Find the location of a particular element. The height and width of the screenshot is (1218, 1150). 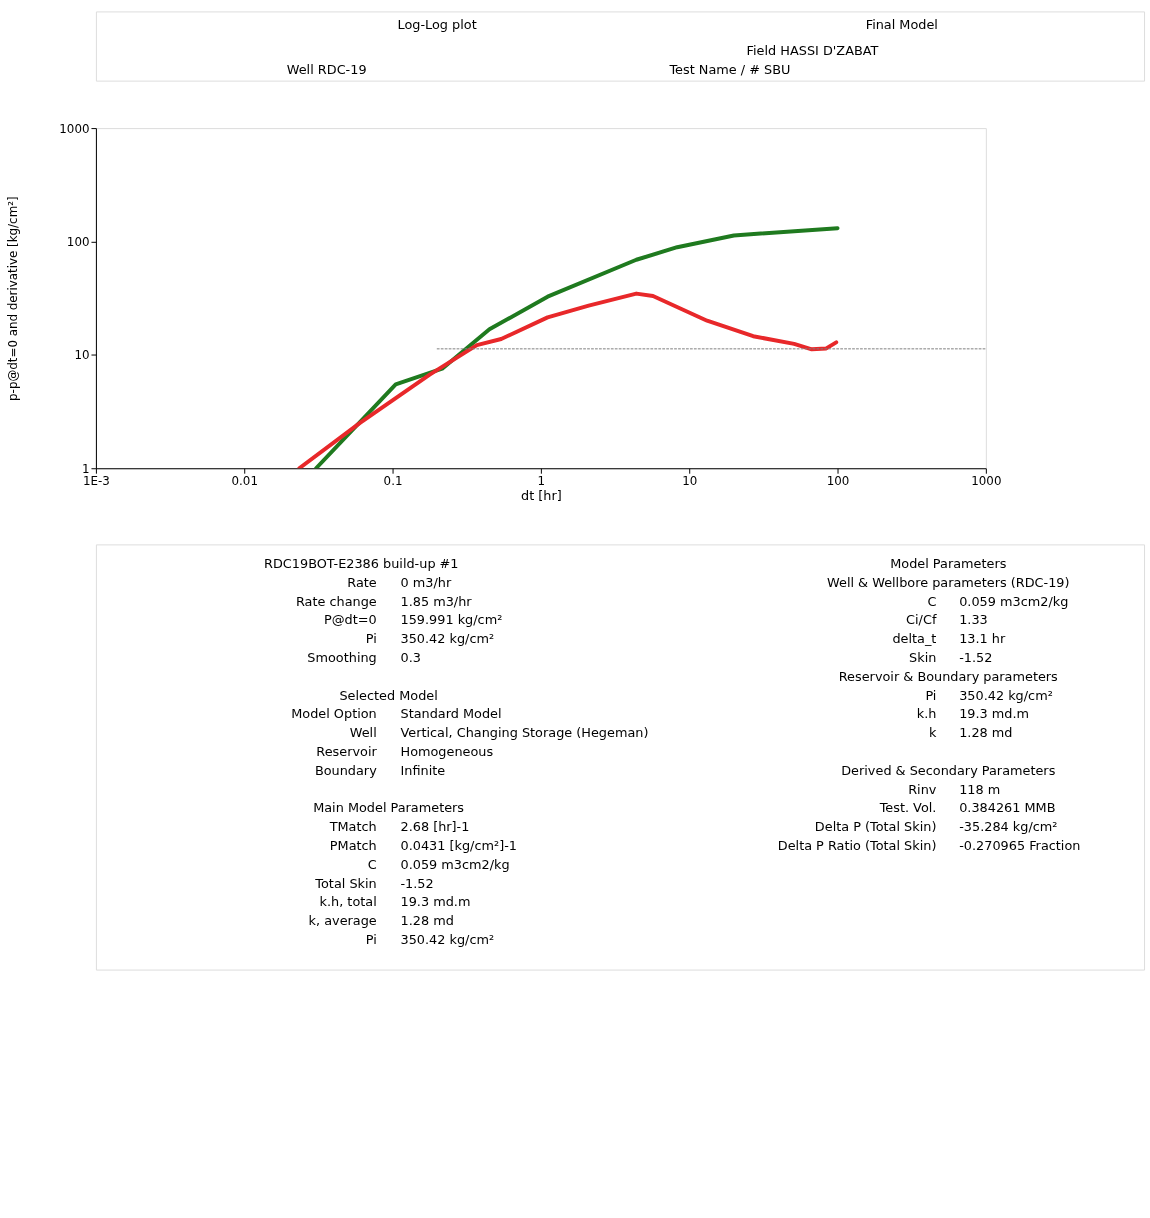

text: Delta P Ratio (Total Skin) is located at coordinates (857, 845).